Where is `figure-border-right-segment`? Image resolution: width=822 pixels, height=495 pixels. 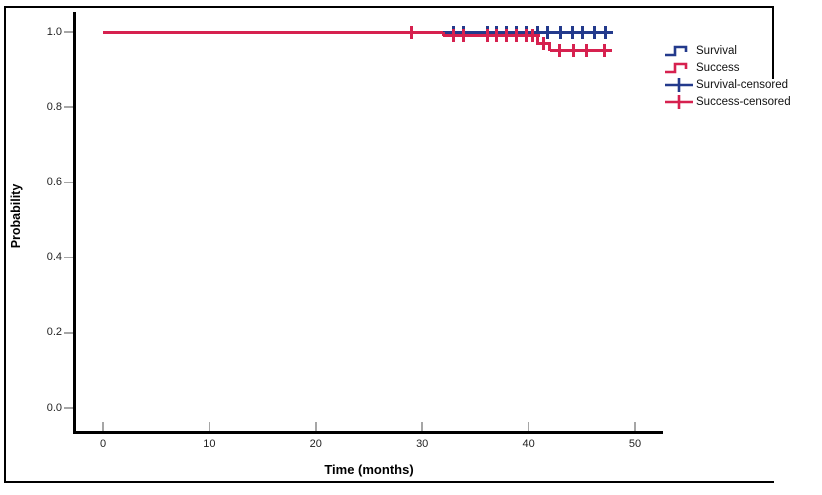
figure-border-right-segment is located at coordinates (773, 42).